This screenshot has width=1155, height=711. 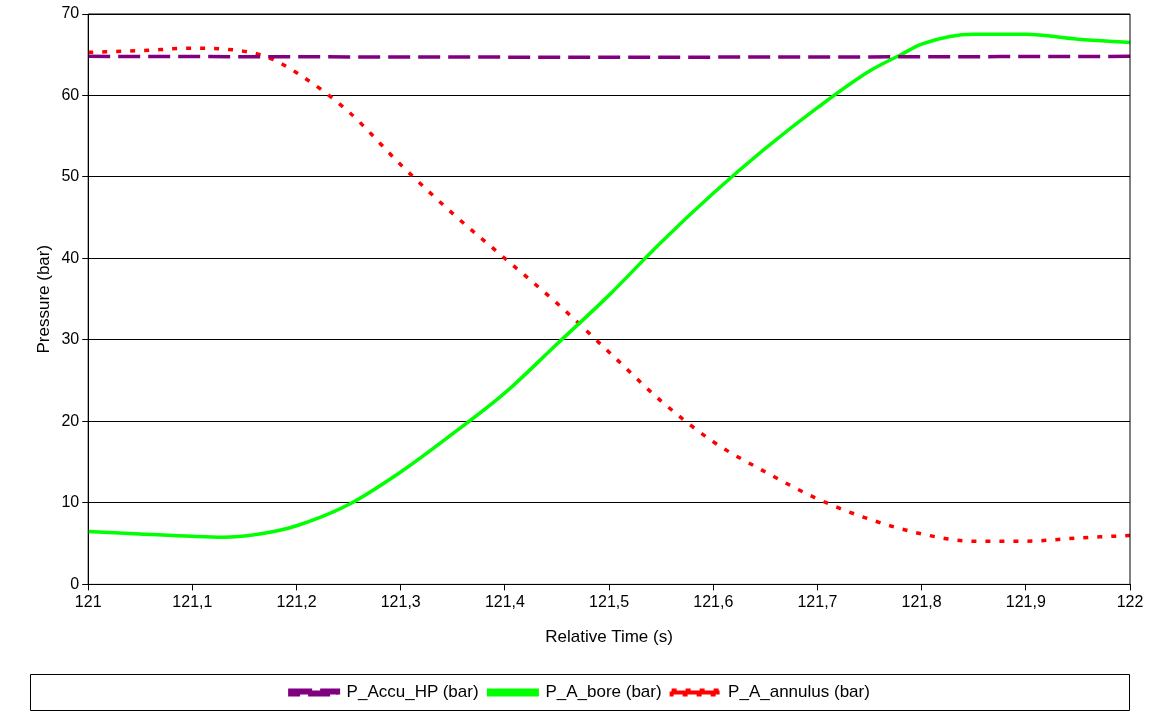 I want to click on x-tick-label: 121,3, so click(x=400, y=602).